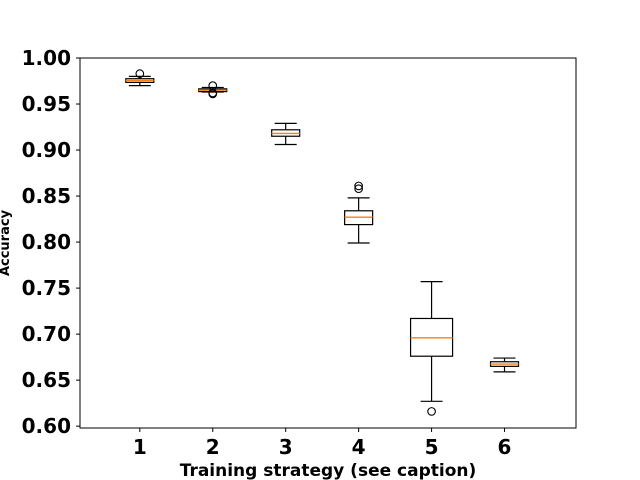  I want to click on y-tick-label: 0.60, so click(46, 426).